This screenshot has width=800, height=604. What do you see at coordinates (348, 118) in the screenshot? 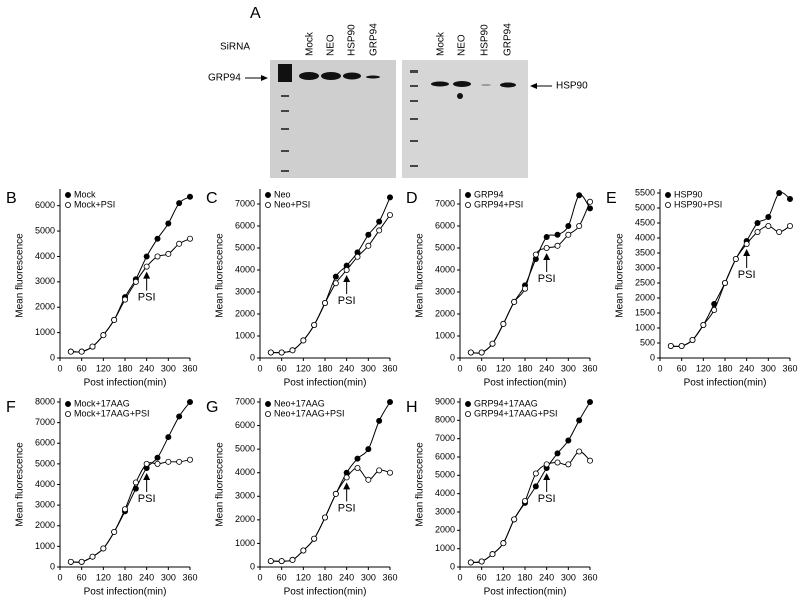
I see `ladder` at bounding box center [348, 118].